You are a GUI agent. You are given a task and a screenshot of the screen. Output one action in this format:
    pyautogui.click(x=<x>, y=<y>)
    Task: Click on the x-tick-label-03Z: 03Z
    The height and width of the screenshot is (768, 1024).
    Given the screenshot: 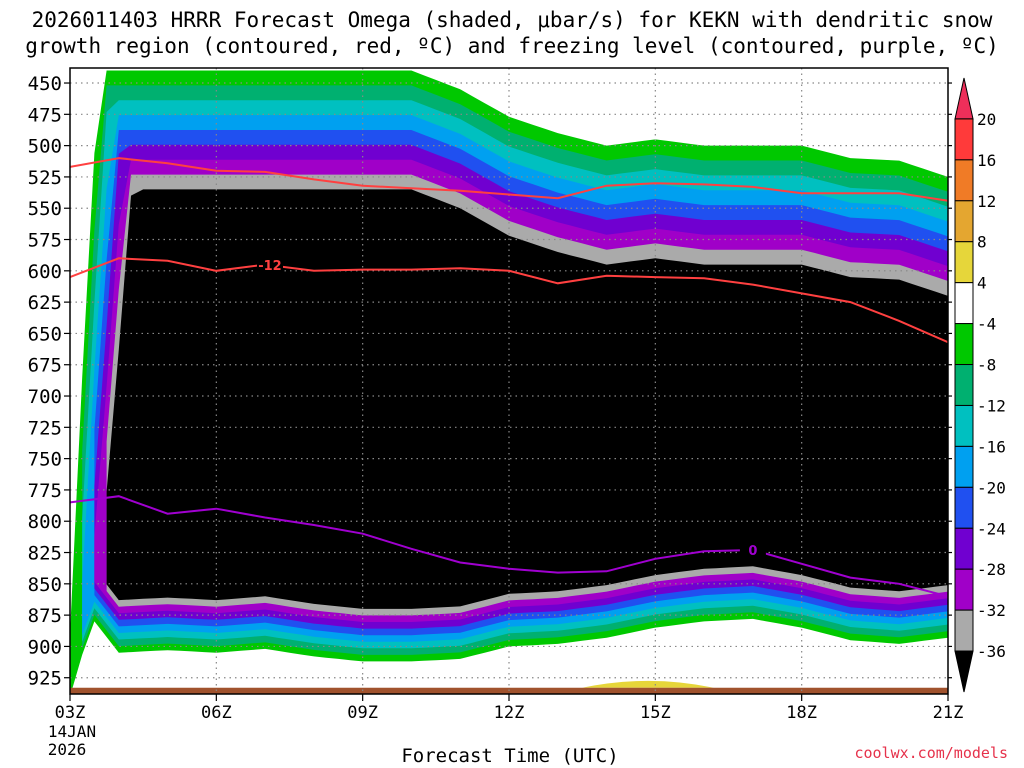 What is the action you would take?
    pyautogui.click(x=70, y=713)
    